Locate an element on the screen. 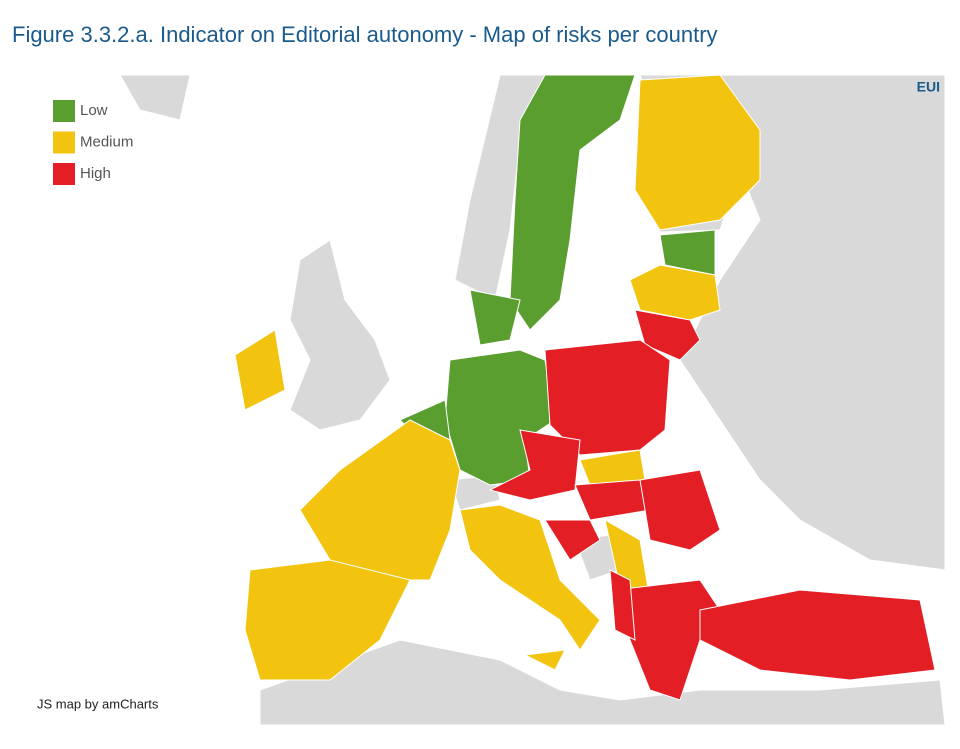 The width and height of the screenshot is (960, 749). legend-label: Medium is located at coordinates (106, 141).